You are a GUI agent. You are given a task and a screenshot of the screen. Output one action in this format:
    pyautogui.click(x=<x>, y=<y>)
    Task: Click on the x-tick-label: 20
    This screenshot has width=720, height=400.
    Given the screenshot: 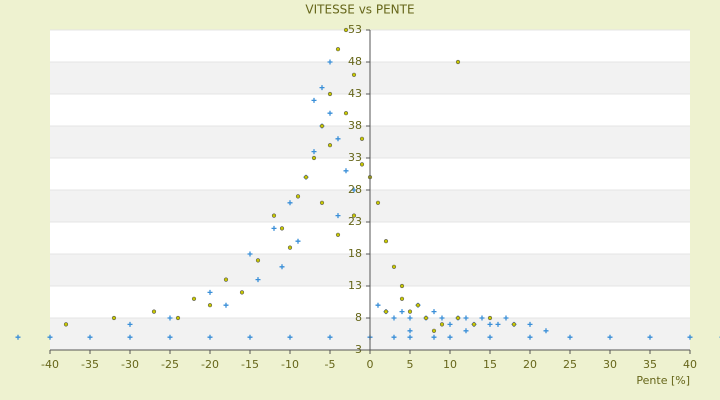 What is the action you would take?
    pyautogui.click(x=530, y=364)
    